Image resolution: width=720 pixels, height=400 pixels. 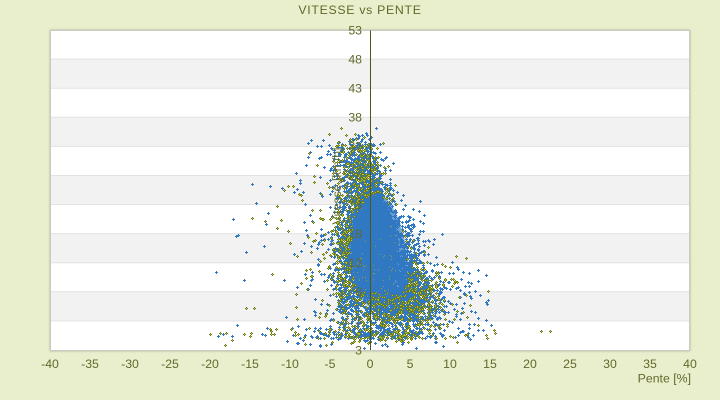 What do you see at coordinates (355, 118) in the screenshot?
I see `svg-text: 38` at bounding box center [355, 118].